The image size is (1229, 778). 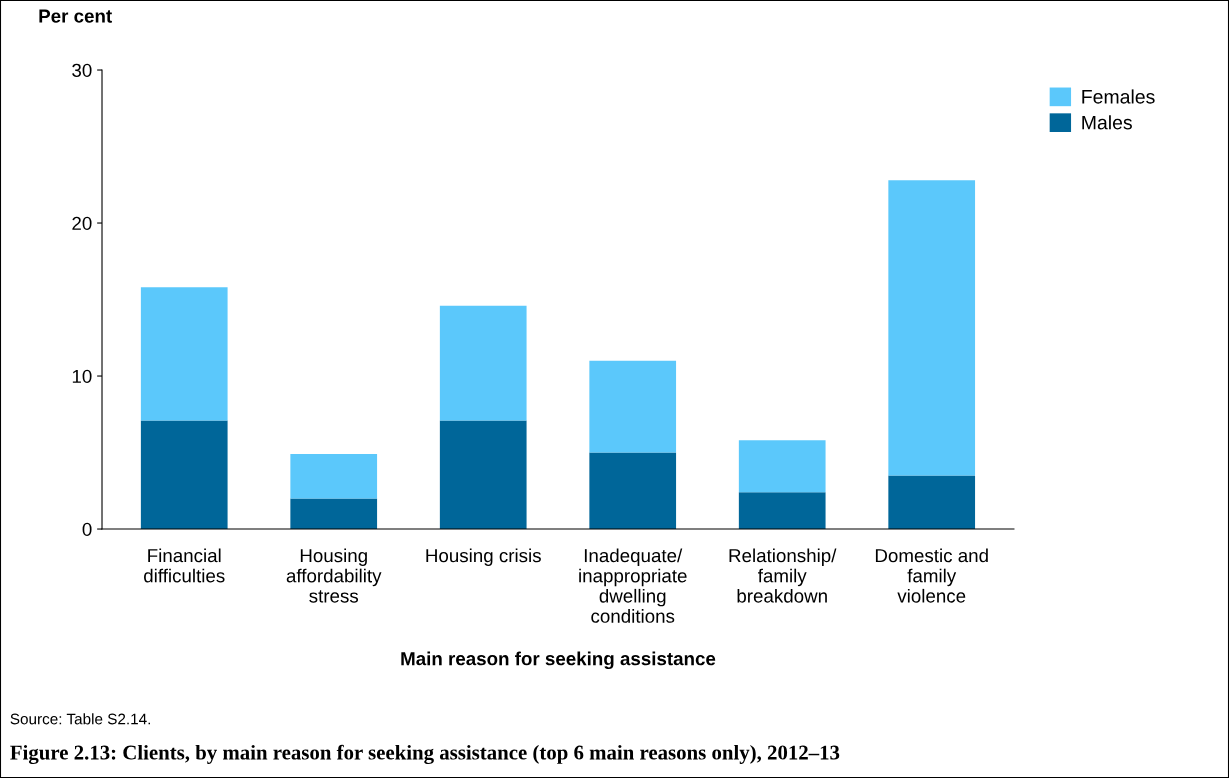 What do you see at coordinates (633, 585) in the screenshot?
I see `x-tick-label: Inadequate/ inappropriate dwelling conditions` at bounding box center [633, 585].